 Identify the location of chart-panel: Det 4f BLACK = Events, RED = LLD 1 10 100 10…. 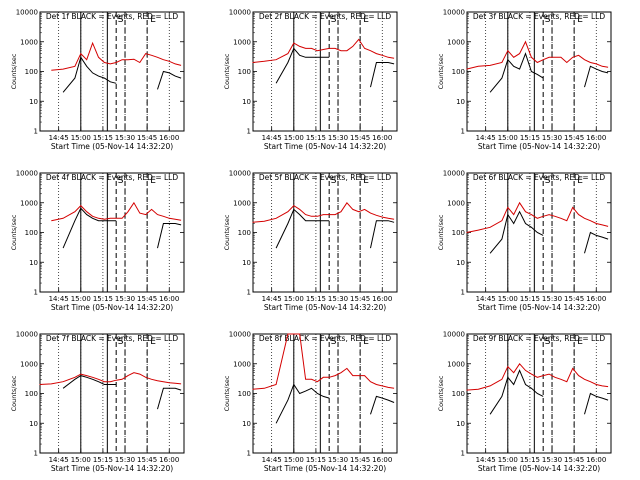
(97, 241).